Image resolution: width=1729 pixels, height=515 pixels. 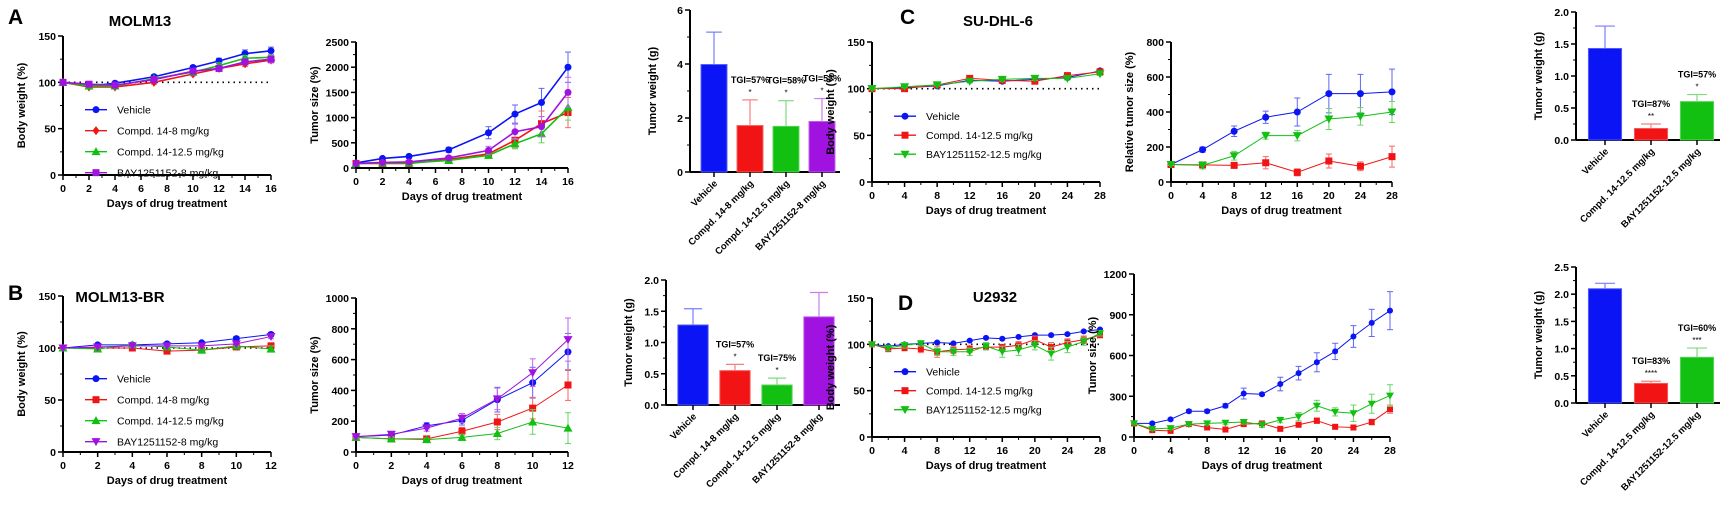 What do you see at coordinates (134, 111) in the screenshot?
I see `legend-label: Vehicle` at bounding box center [134, 111].